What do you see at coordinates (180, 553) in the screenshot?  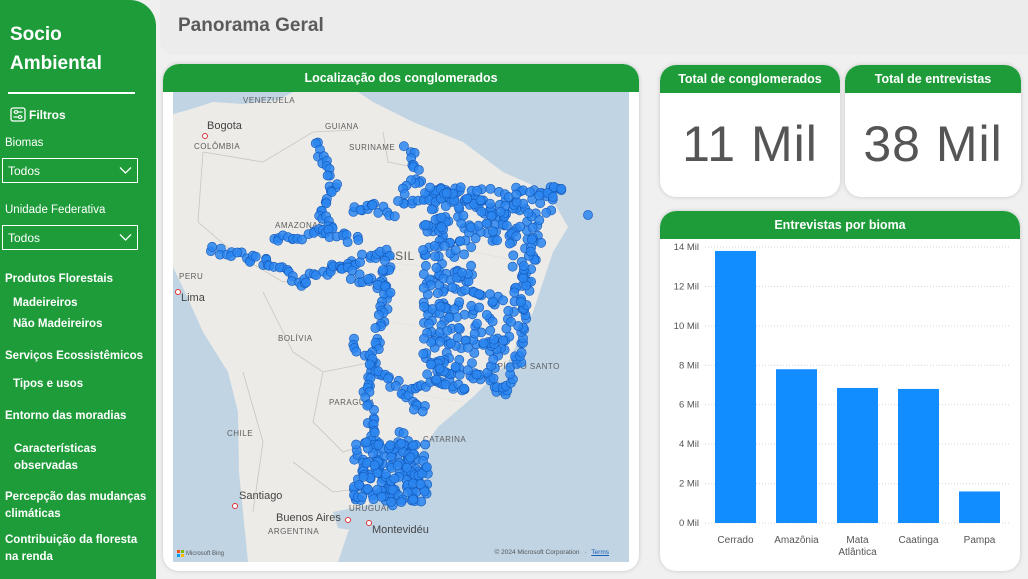 I see `microsoft-logo-icon` at bounding box center [180, 553].